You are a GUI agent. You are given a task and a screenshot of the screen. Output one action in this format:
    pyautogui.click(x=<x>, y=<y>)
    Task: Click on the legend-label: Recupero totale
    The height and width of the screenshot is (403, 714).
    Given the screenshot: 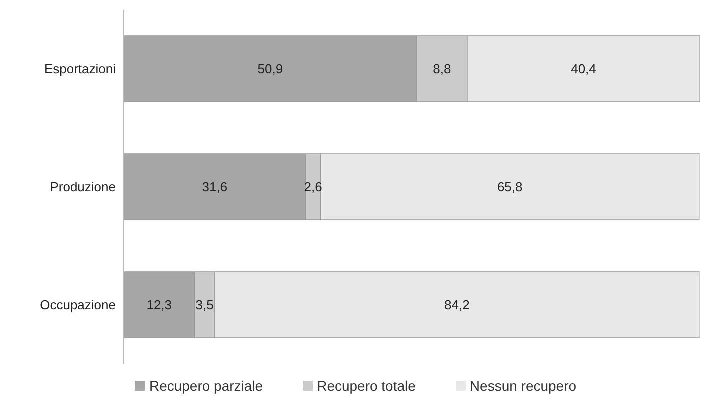 What is the action you would take?
    pyautogui.click(x=366, y=386)
    